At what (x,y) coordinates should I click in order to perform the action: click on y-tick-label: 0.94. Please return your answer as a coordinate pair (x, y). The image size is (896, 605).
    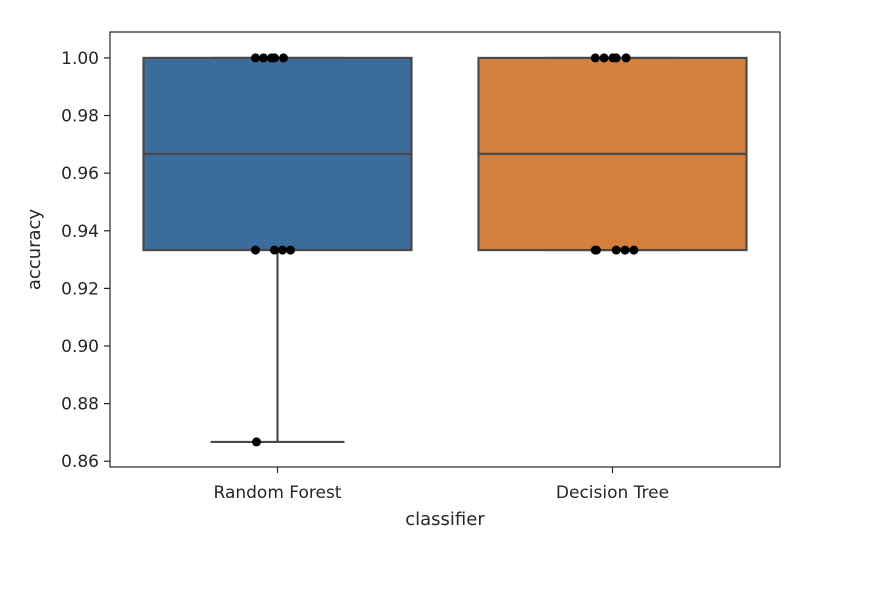
    Looking at the image, I should click on (80, 232).